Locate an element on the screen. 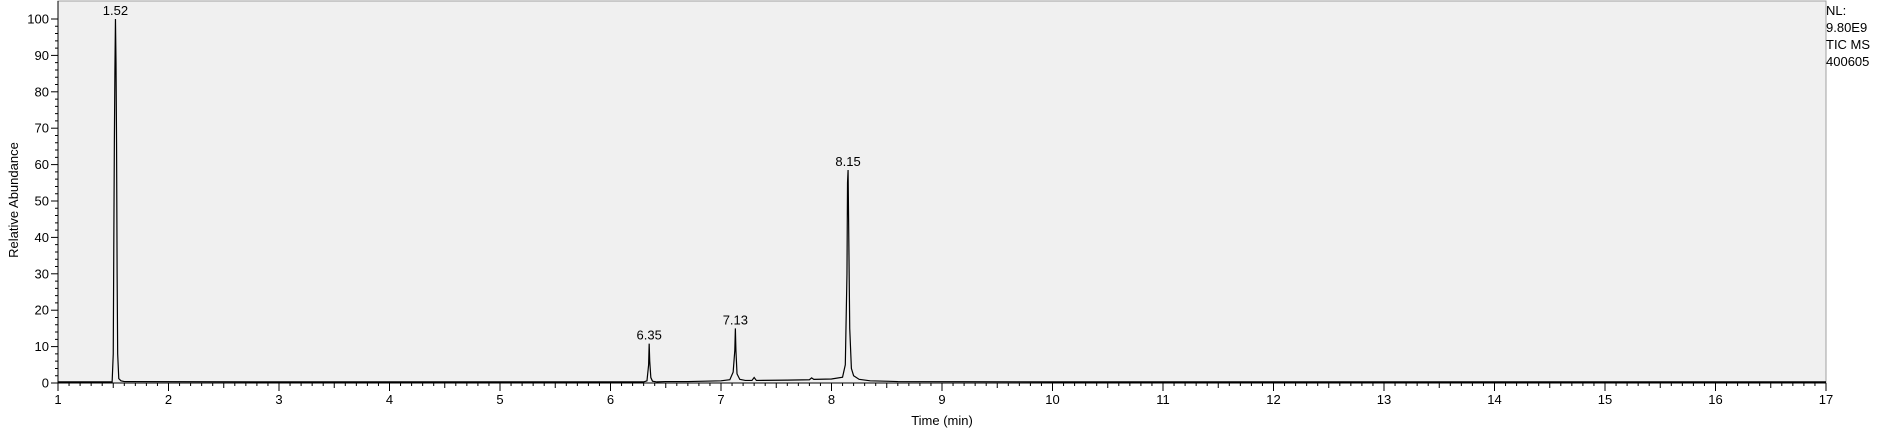  info-line-value: 9.80E9 is located at coordinates (1847, 27).